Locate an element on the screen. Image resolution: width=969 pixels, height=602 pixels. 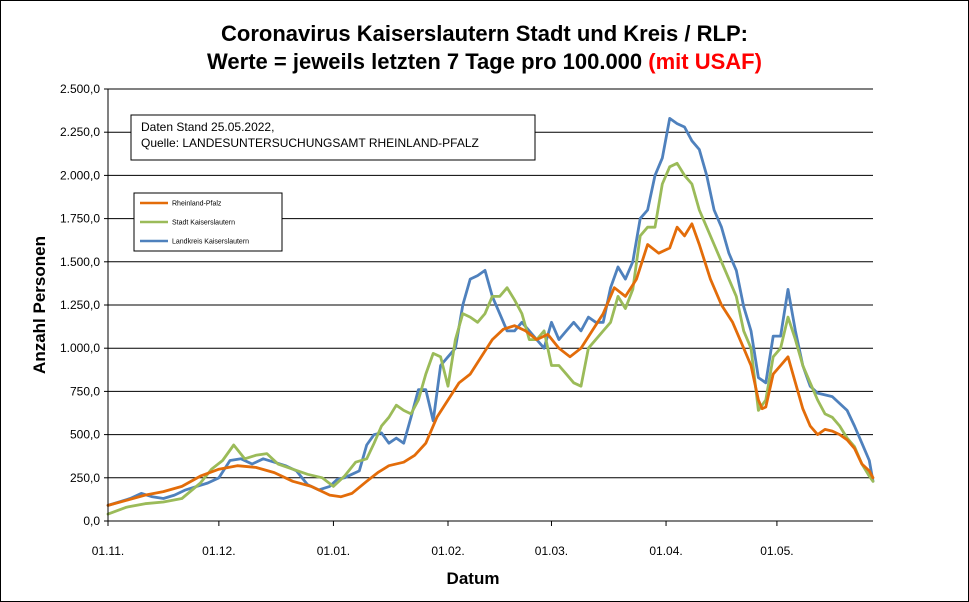
legend-label: Landkreis Kaiserslautern is located at coordinates (210, 242).